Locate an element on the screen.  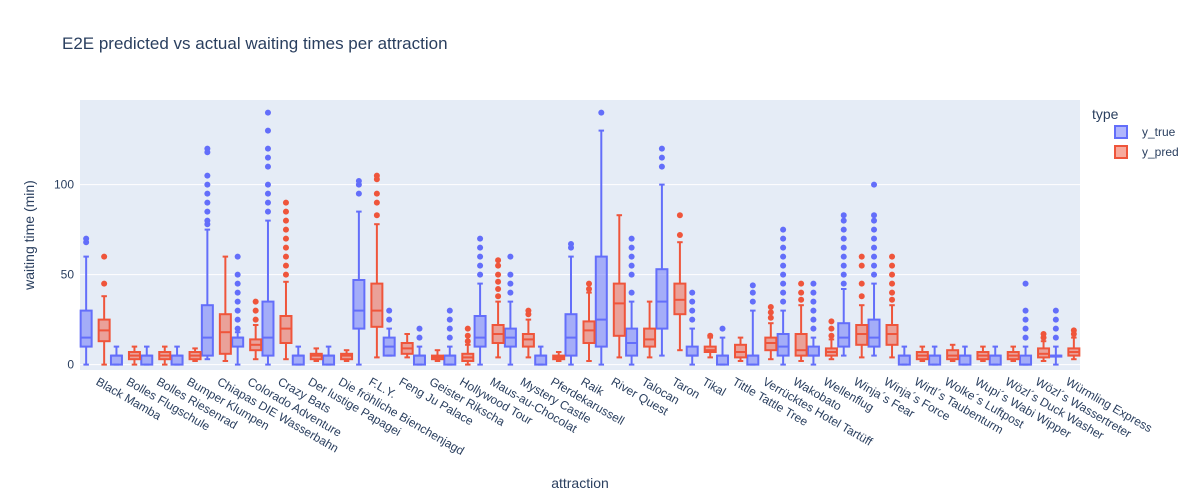
legend-label: y_true is located at coordinates (1159, 132).